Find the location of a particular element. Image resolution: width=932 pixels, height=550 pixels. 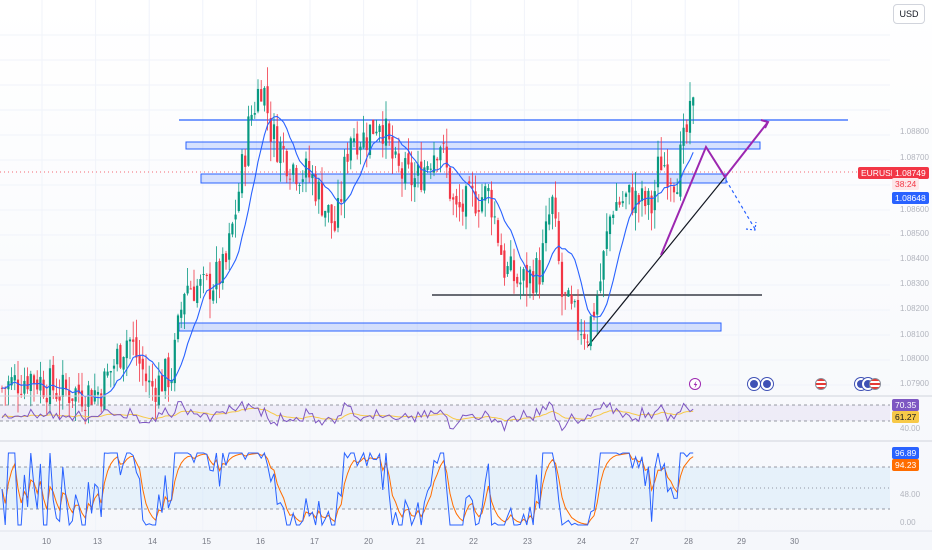

price-tick: 1.08300 is located at coordinates (914, 283).